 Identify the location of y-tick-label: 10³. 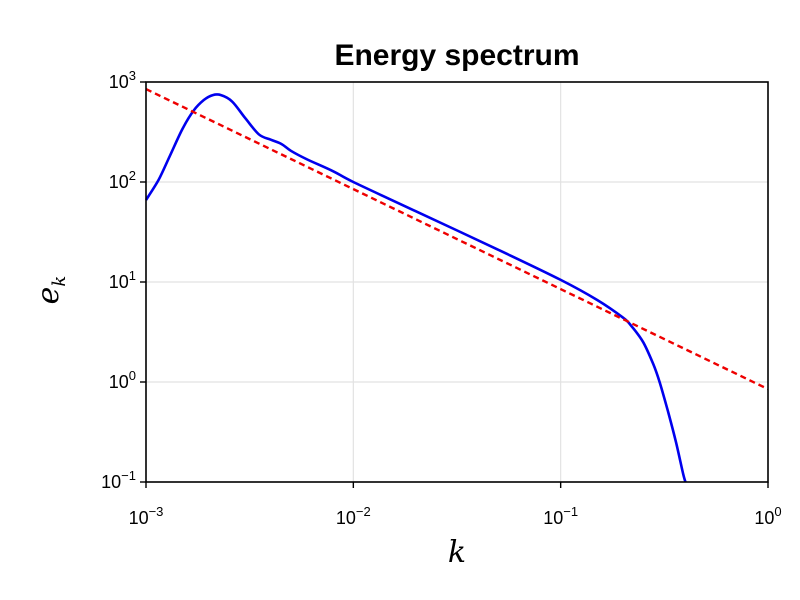
(122, 80).